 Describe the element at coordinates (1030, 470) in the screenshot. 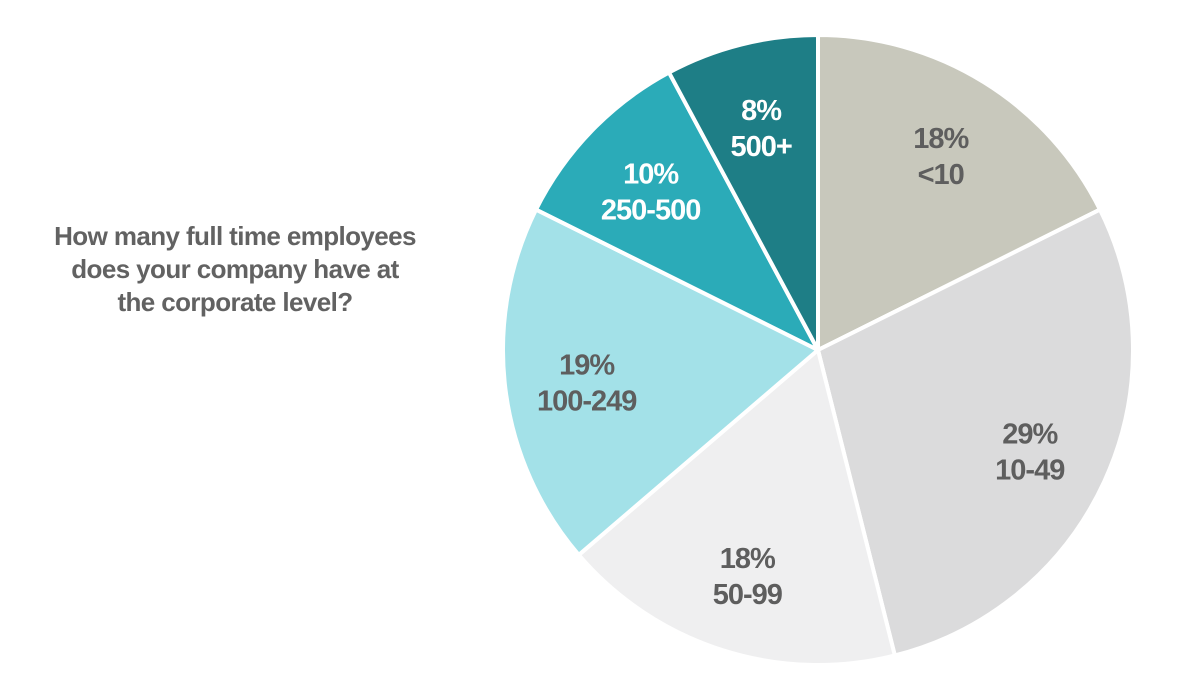

I see `slice-category-label: 10-49` at that location.